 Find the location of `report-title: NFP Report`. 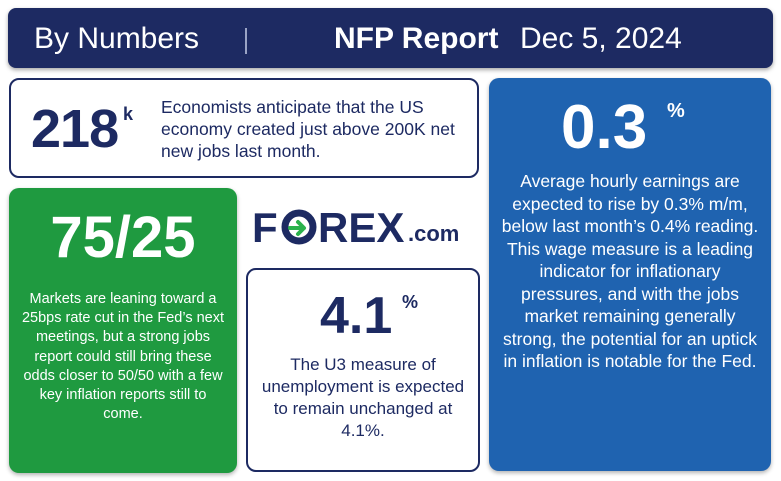

report-title: NFP Report is located at coordinates (416, 38).